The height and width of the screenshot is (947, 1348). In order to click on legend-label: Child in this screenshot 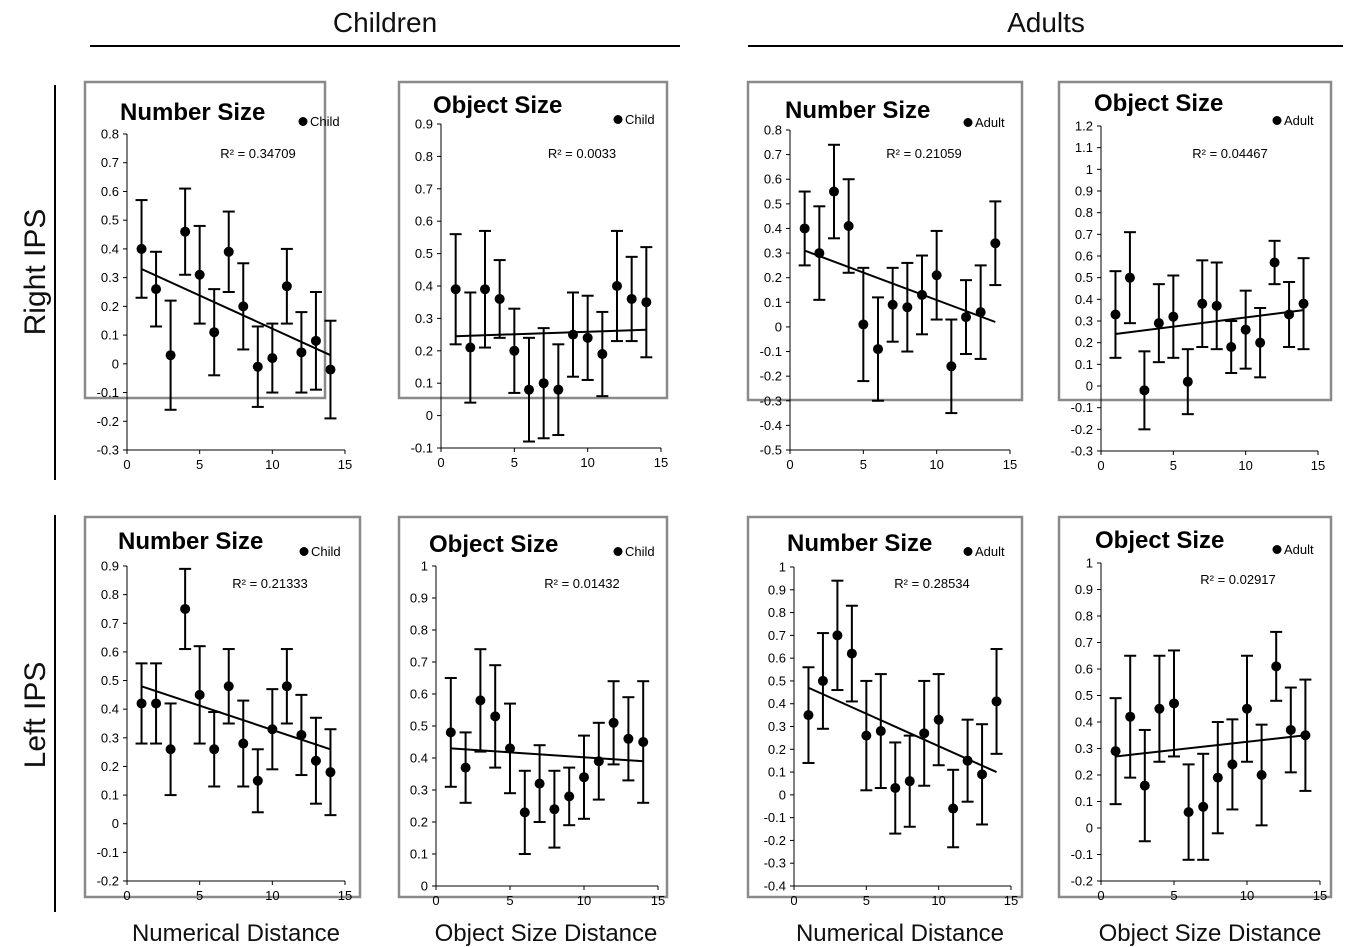, I will do `click(326, 551)`.